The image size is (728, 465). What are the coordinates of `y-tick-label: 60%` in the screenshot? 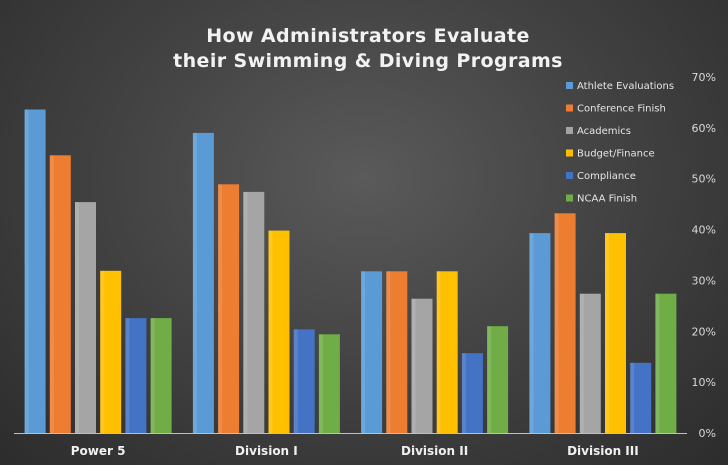 It's located at (704, 128).